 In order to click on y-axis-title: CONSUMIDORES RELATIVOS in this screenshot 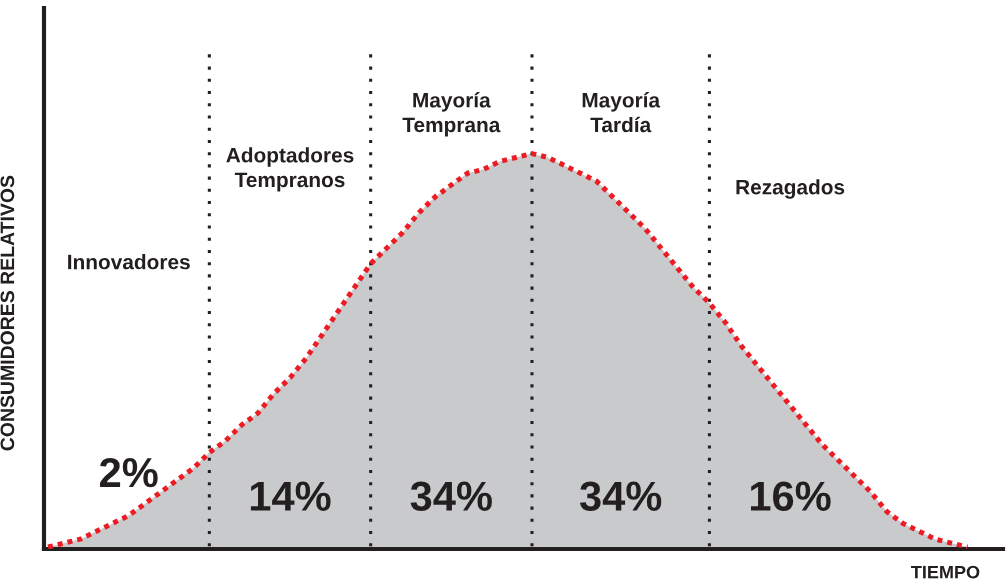, I will do `click(7, 313)`.